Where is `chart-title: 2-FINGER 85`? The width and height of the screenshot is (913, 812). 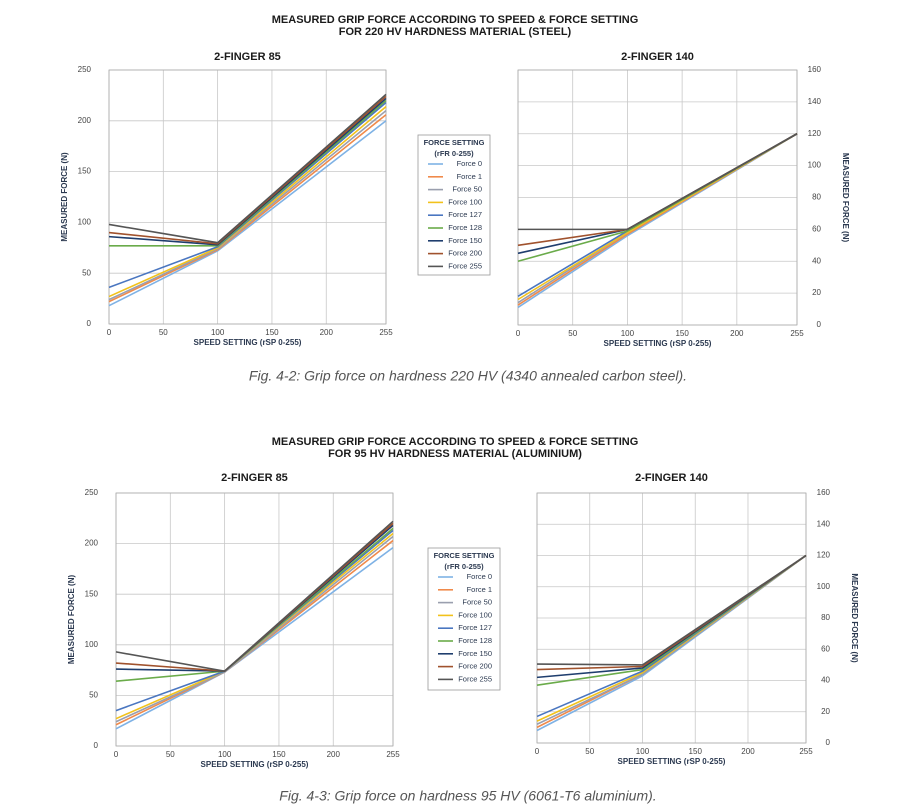 chart-title: 2-FINGER 85 is located at coordinates (254, 478).